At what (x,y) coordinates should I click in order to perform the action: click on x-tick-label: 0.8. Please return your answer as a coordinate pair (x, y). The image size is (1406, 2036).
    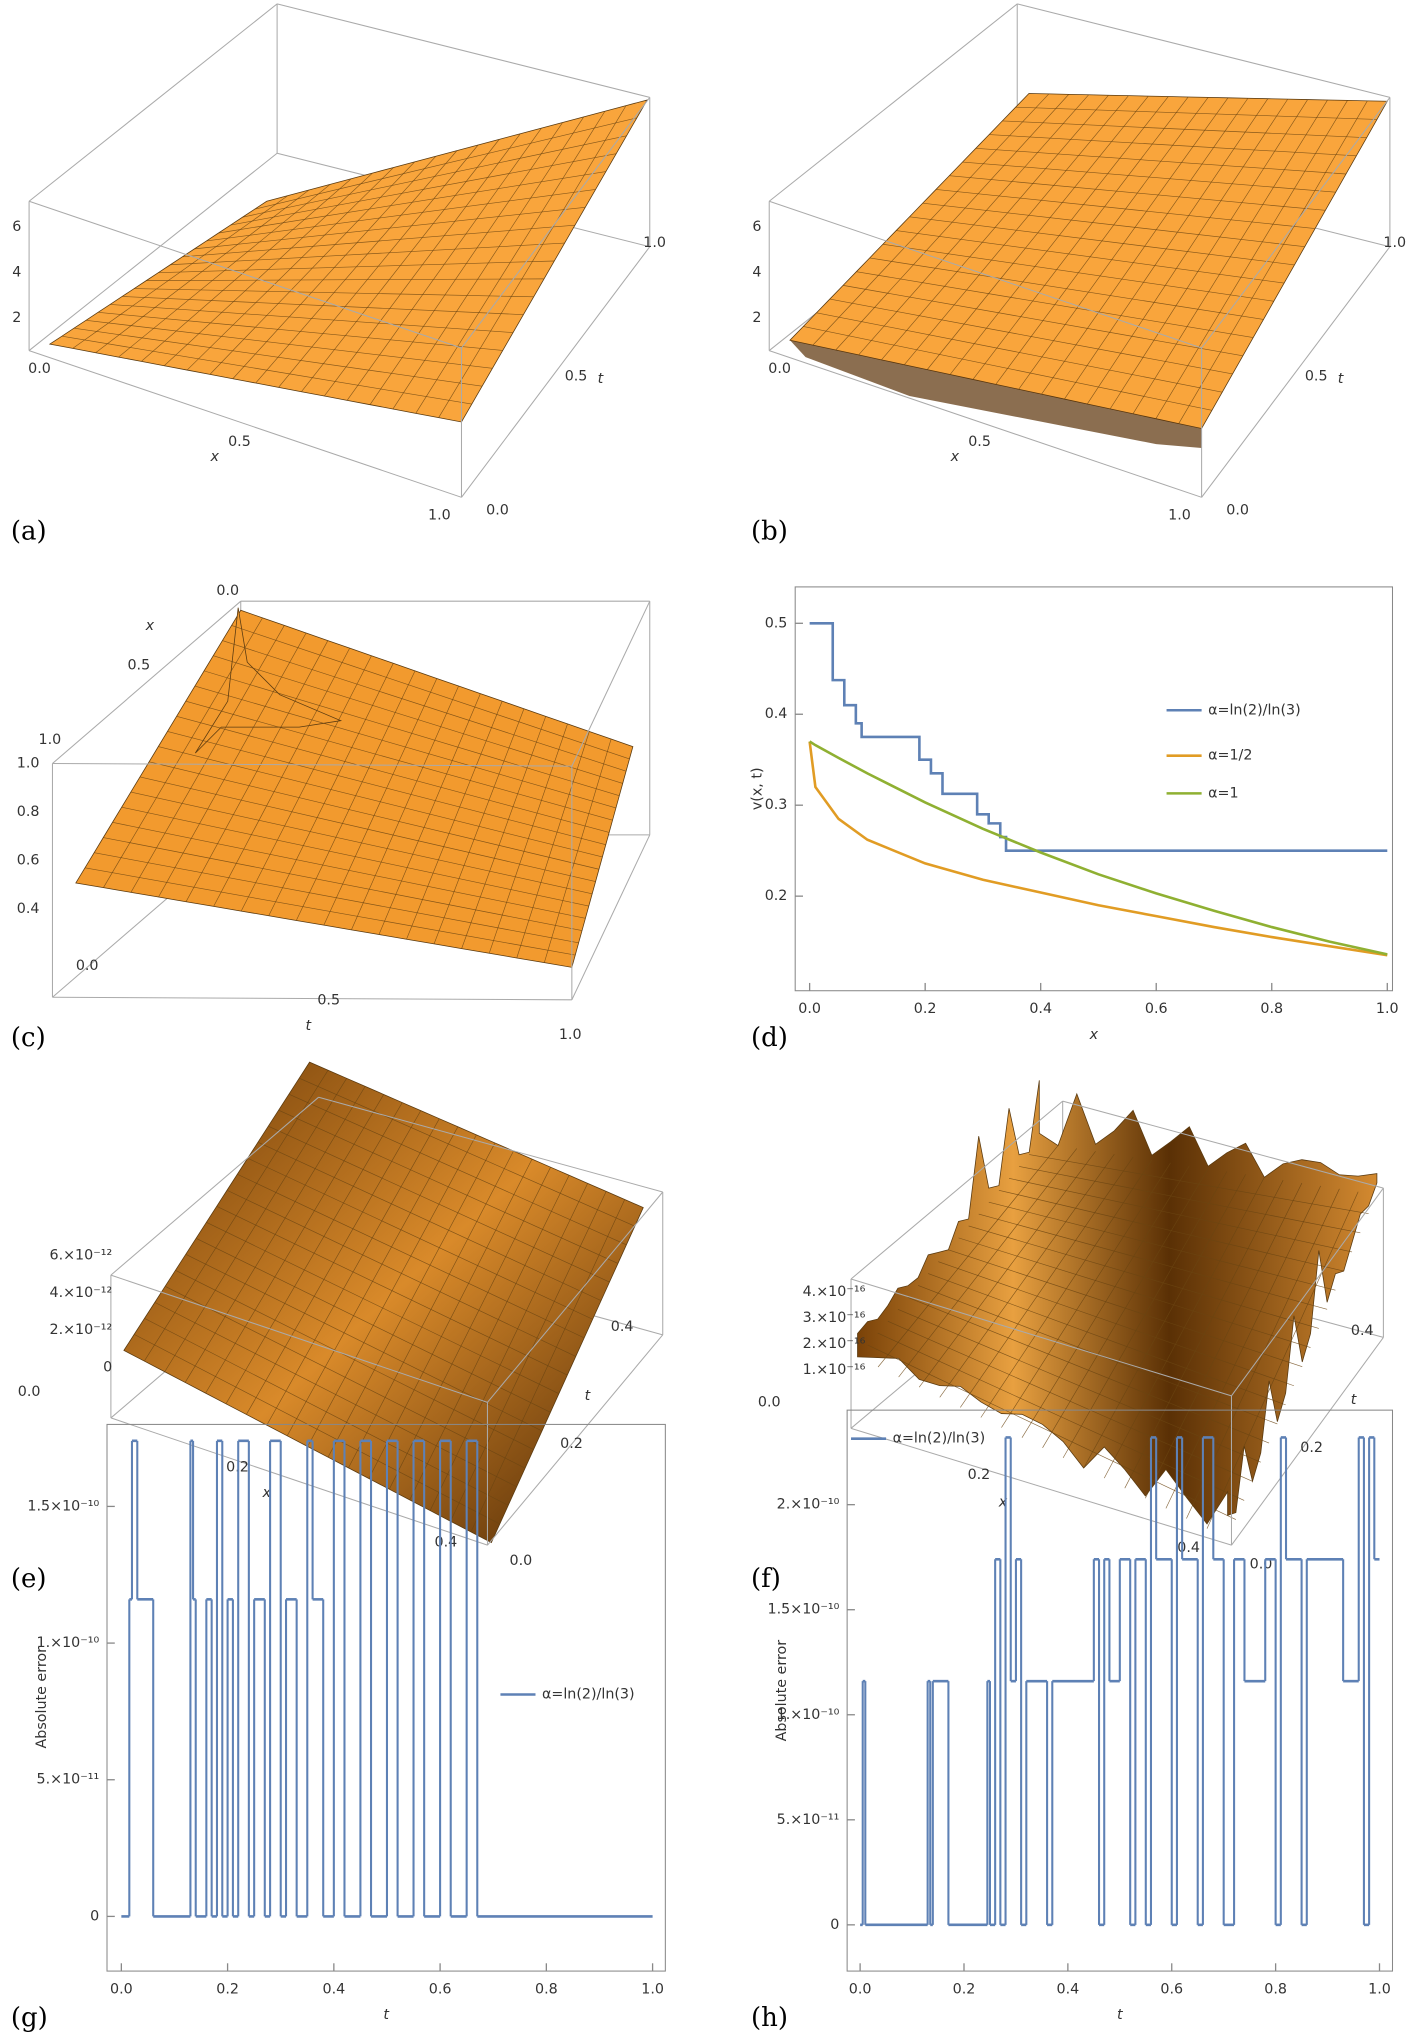
    Looking at the image, I should click on (546, 1989).